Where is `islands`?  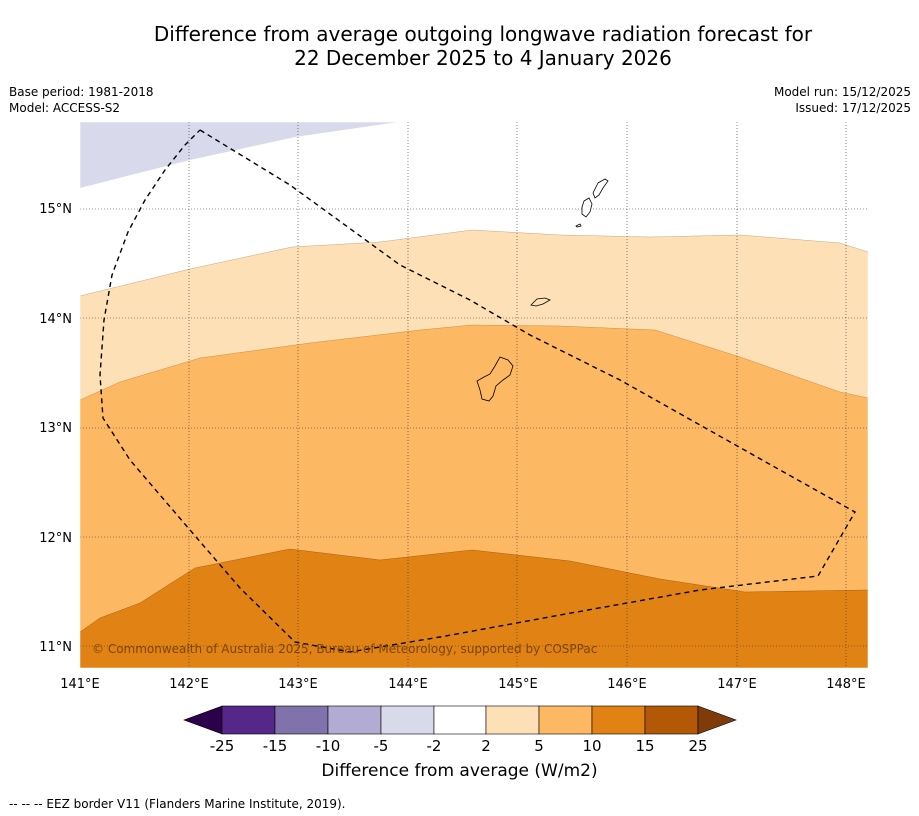 islands is located at coordinates (542, 290).